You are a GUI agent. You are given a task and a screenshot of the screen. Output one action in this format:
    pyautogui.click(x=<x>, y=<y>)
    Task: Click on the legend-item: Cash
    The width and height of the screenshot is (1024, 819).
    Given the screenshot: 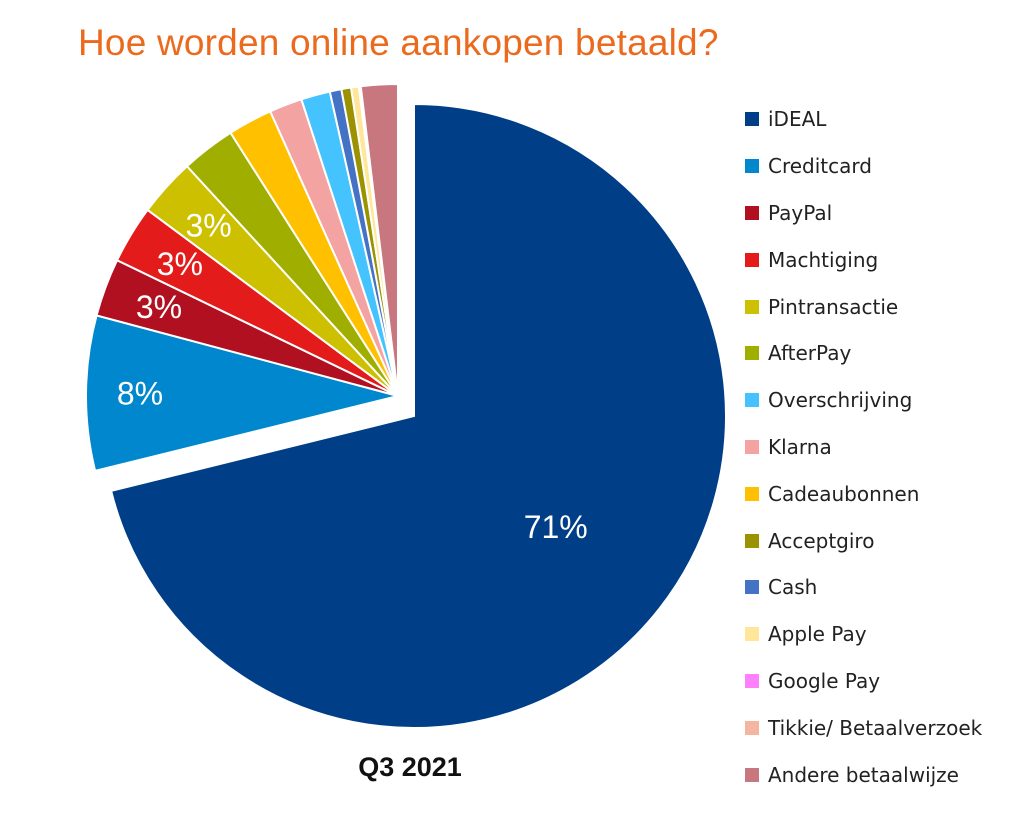 What is the action you would take?
    pyautogui.click(x=863, y=587)
    